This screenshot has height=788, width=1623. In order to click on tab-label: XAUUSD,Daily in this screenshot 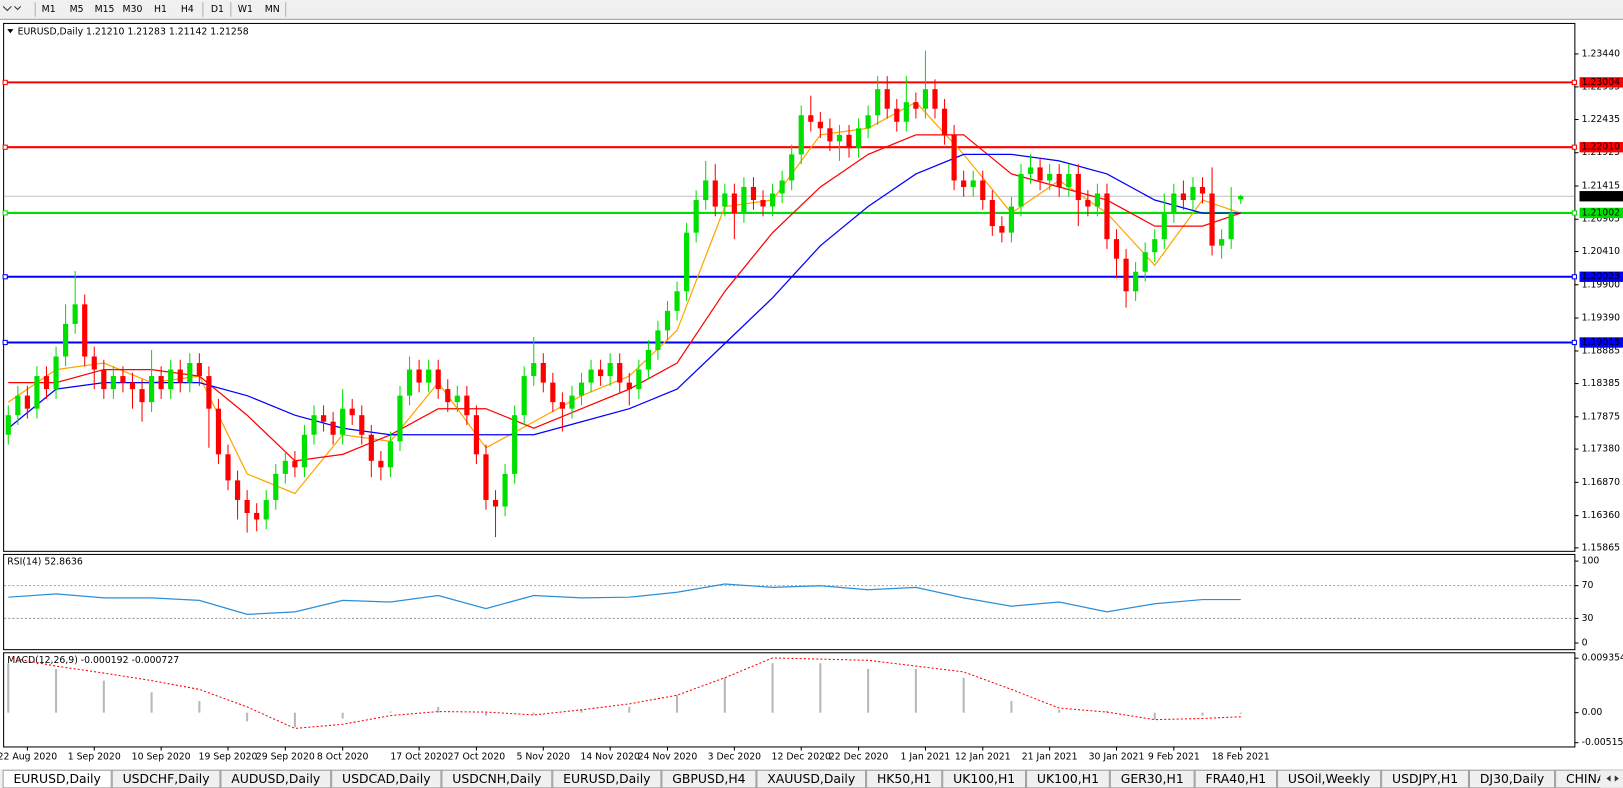, I will do `click(811, 778)`.